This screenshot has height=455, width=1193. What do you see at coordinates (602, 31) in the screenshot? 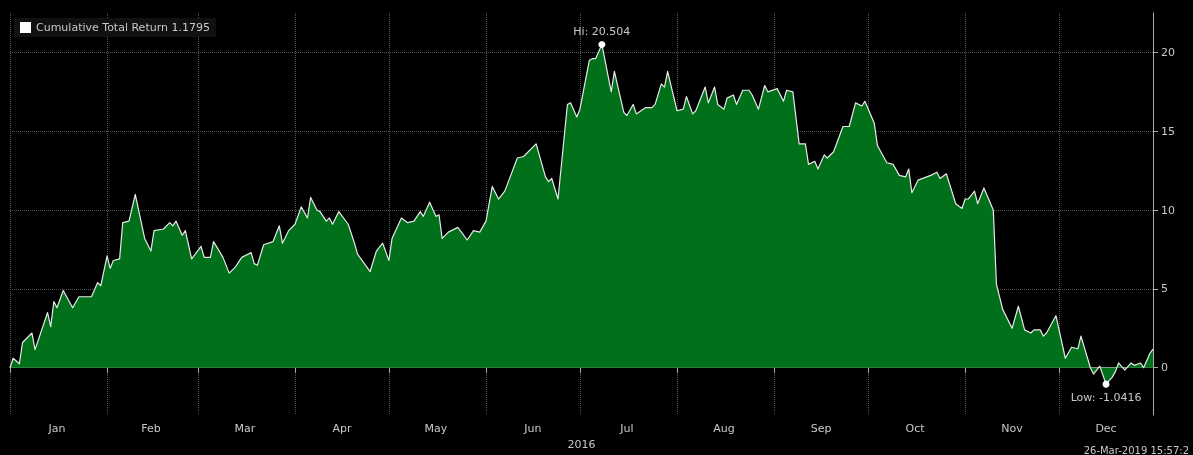
I see `annotation: Hi: 20.504` at bounding box center [602, 31].